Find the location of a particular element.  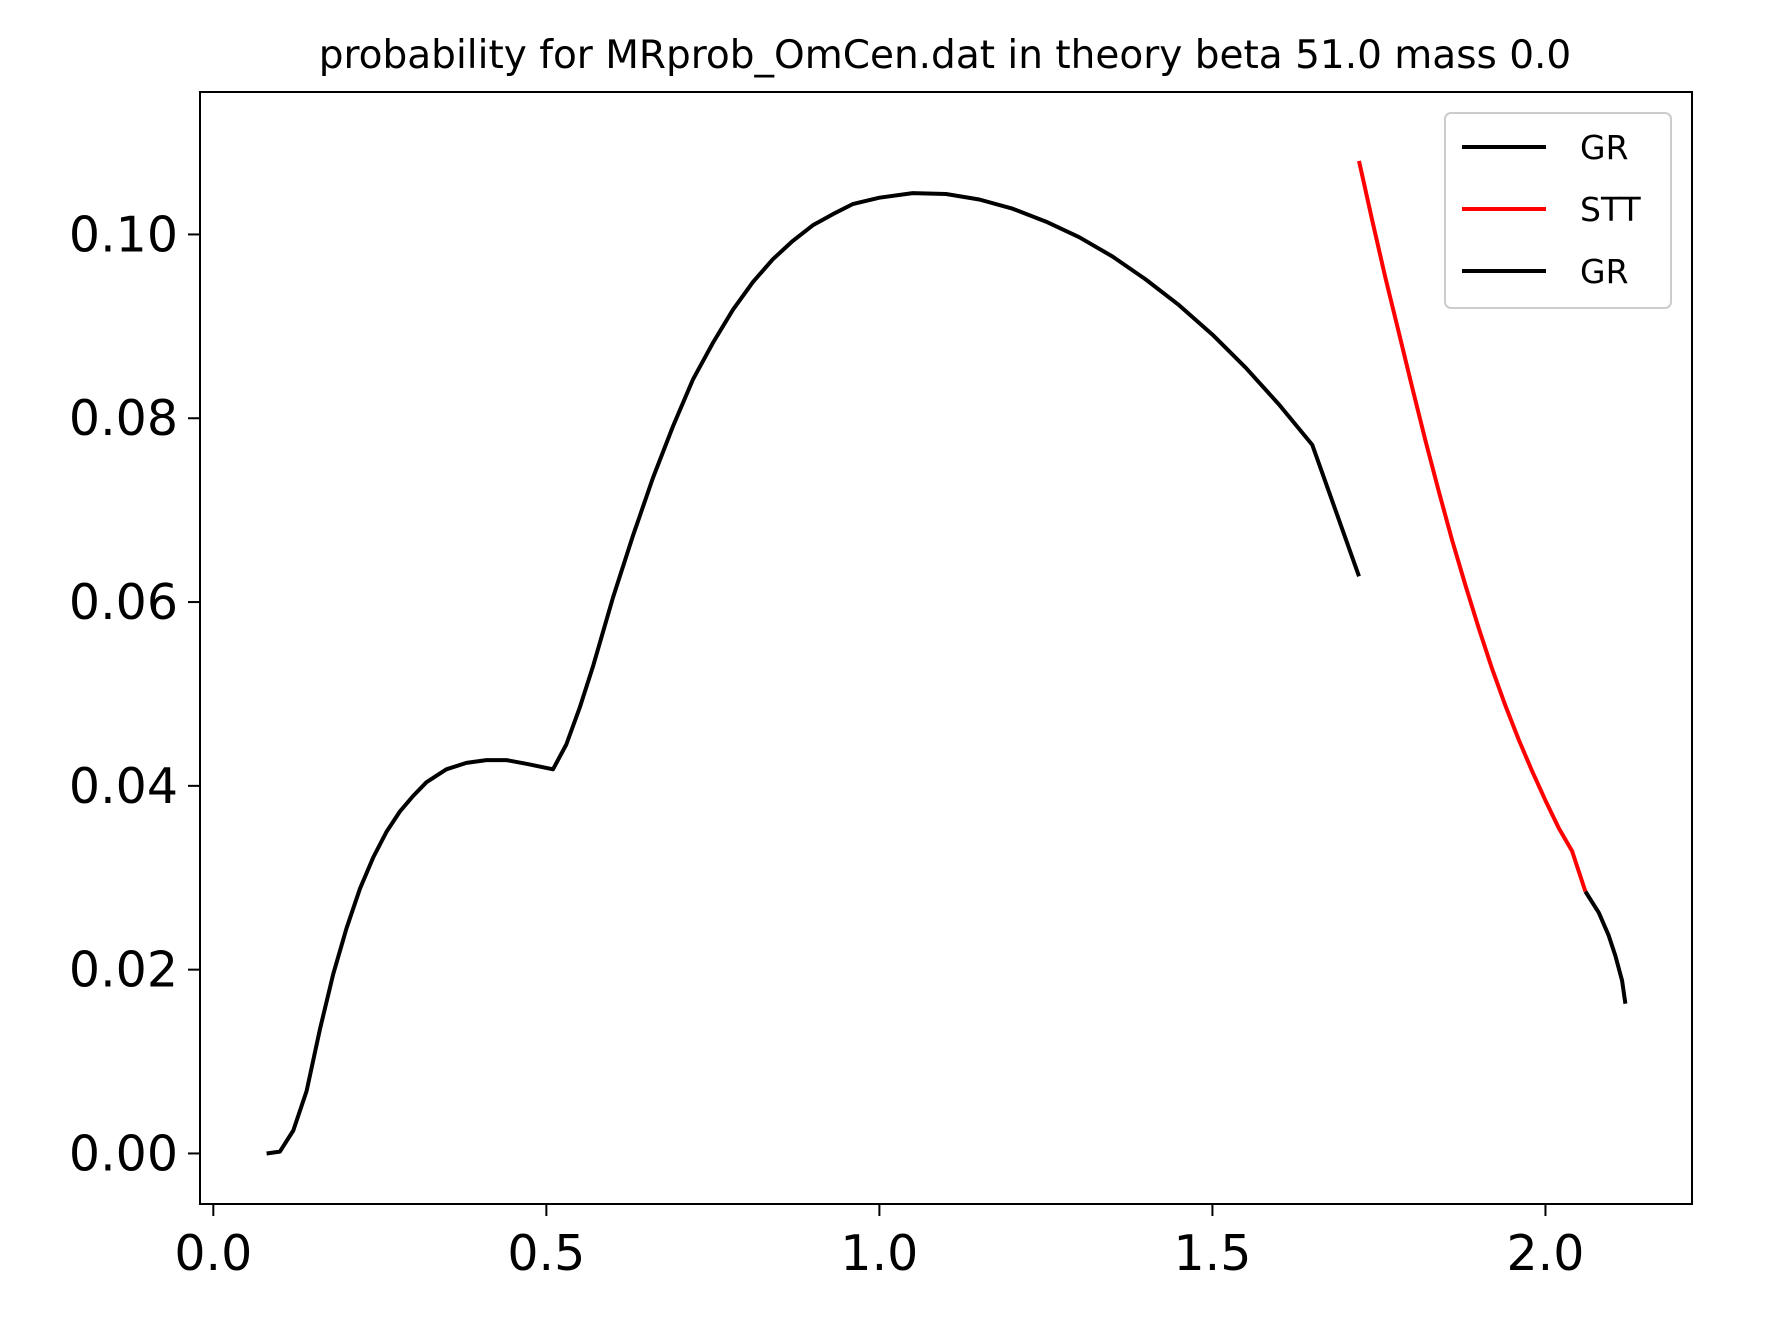

legend-box is located at coordinates (1558, 210).